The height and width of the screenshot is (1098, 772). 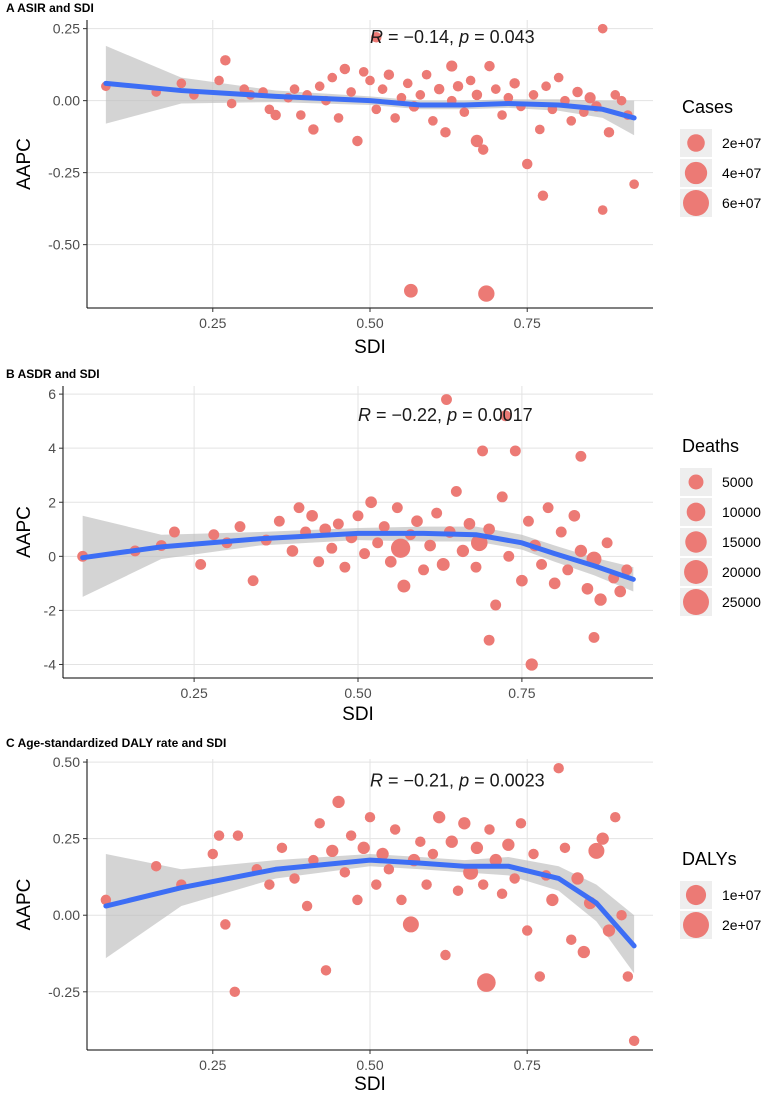 I want to click on y-tick-label: -2, so click(x=50, y=610).